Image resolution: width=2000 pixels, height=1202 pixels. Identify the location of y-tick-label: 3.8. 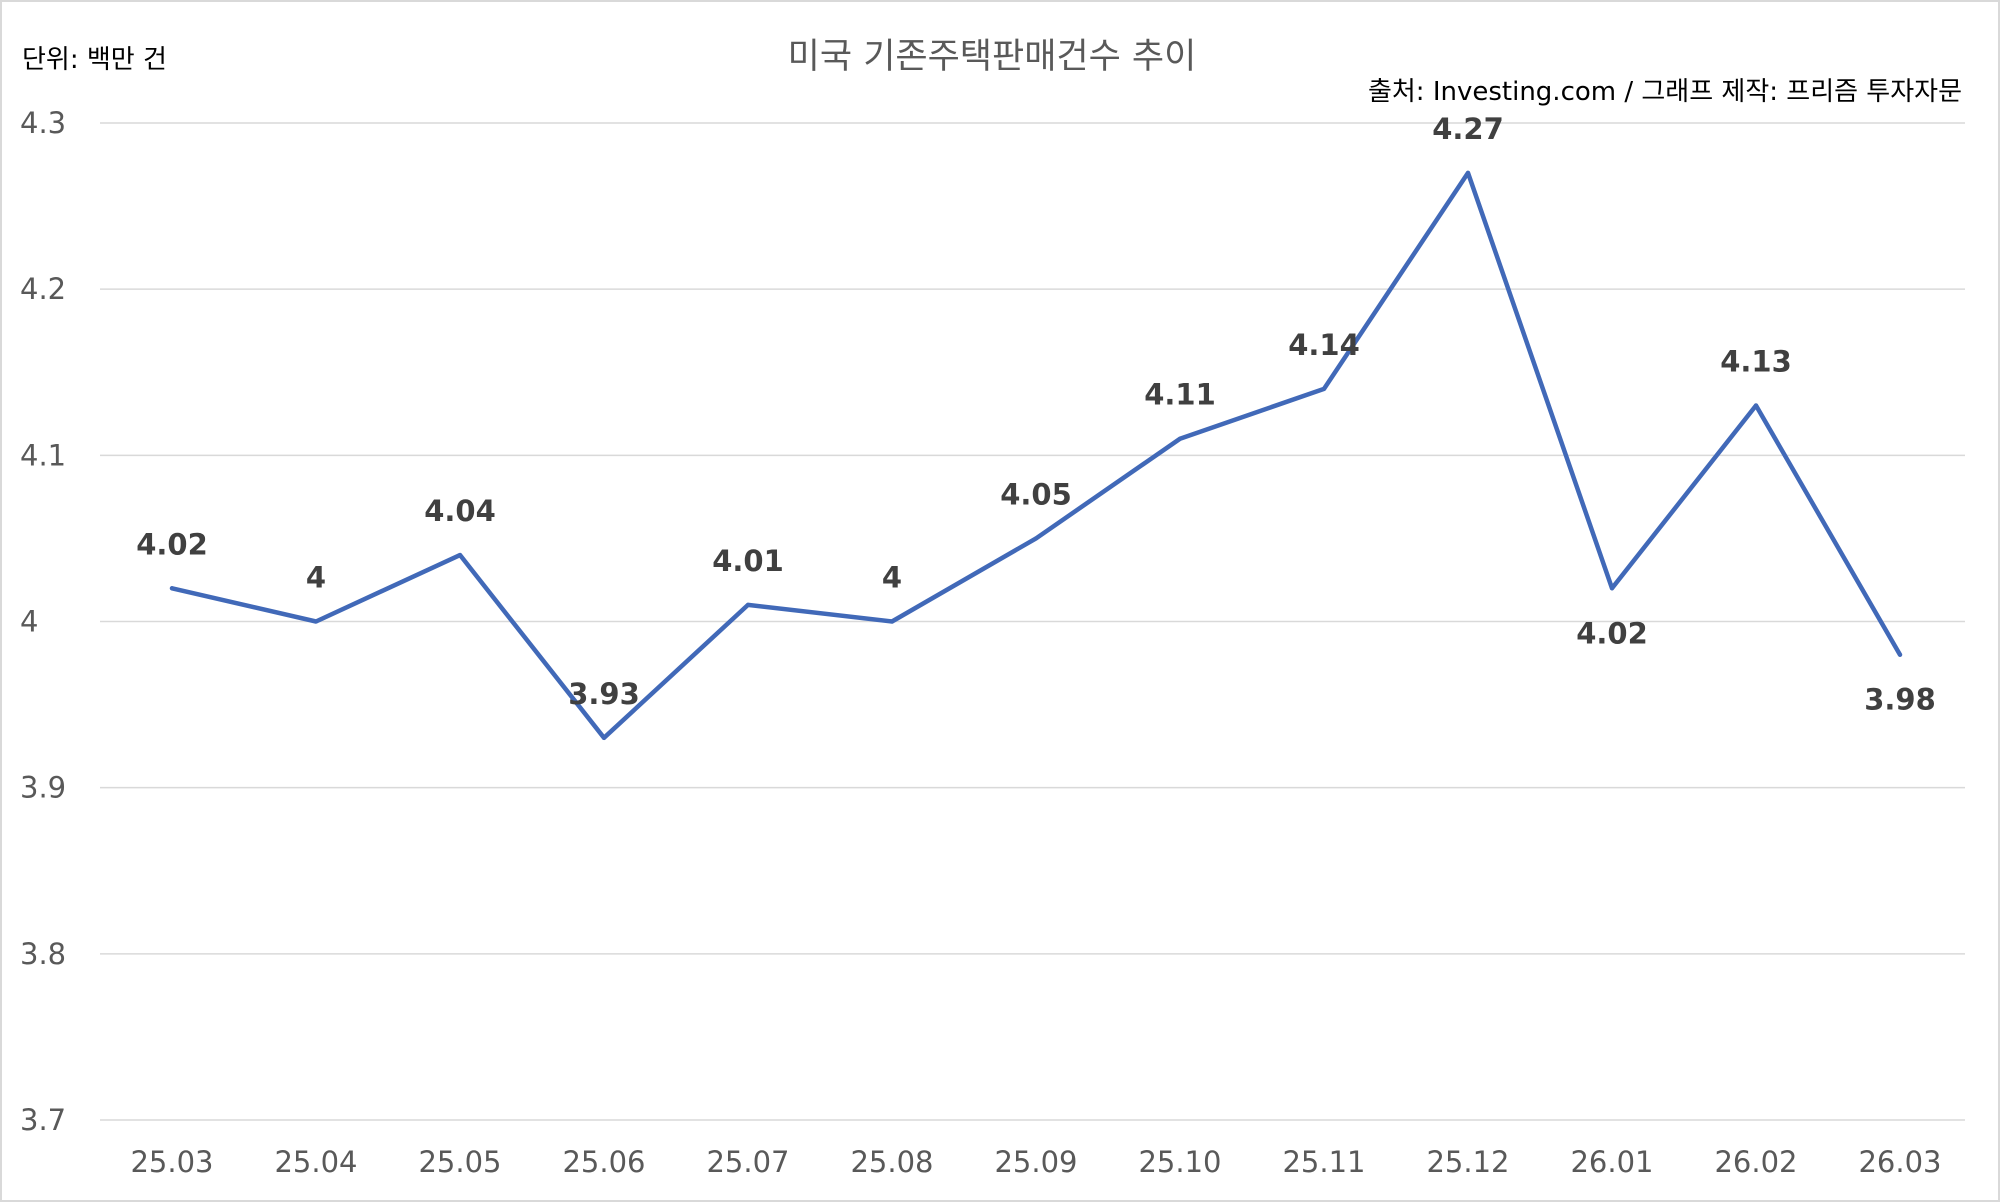
(43, 954).